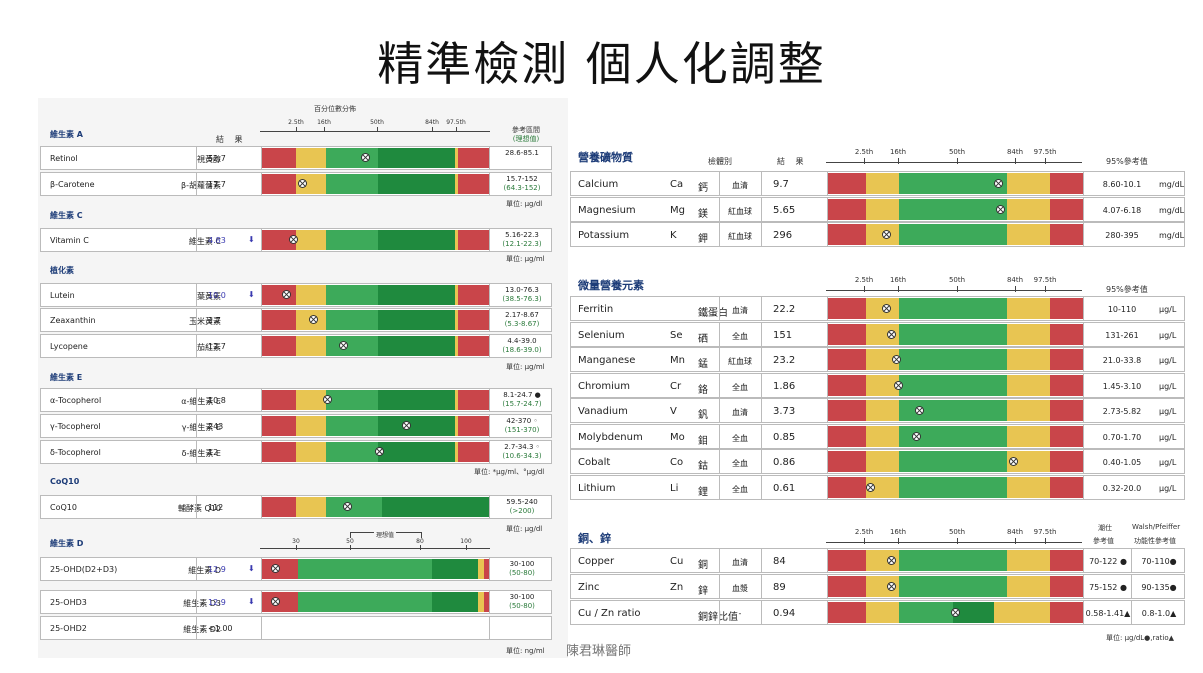 This screenshot has width=1203, height=673. Describe the element at coordinates (673, 411) in the screenshot. I see `element-symbol: V` at that location.